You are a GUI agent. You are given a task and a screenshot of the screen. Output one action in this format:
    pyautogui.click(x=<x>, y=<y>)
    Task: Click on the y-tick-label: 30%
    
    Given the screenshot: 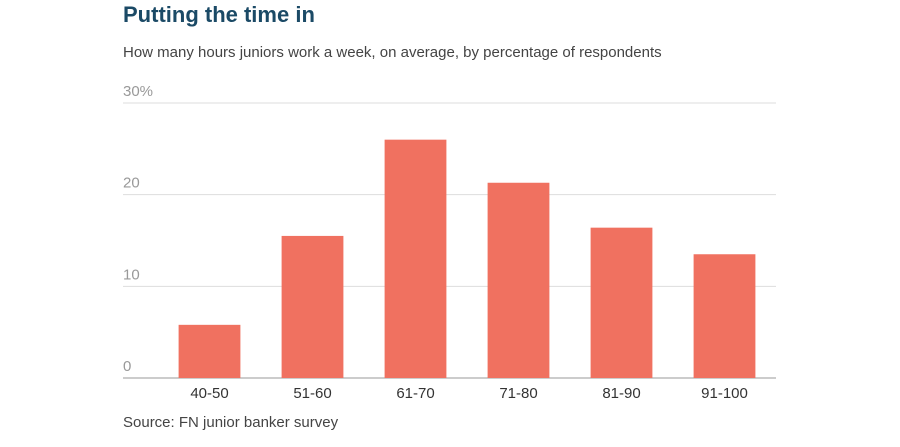 What is the action you would take?
    pyautogui.click(x=138, y=91)
    